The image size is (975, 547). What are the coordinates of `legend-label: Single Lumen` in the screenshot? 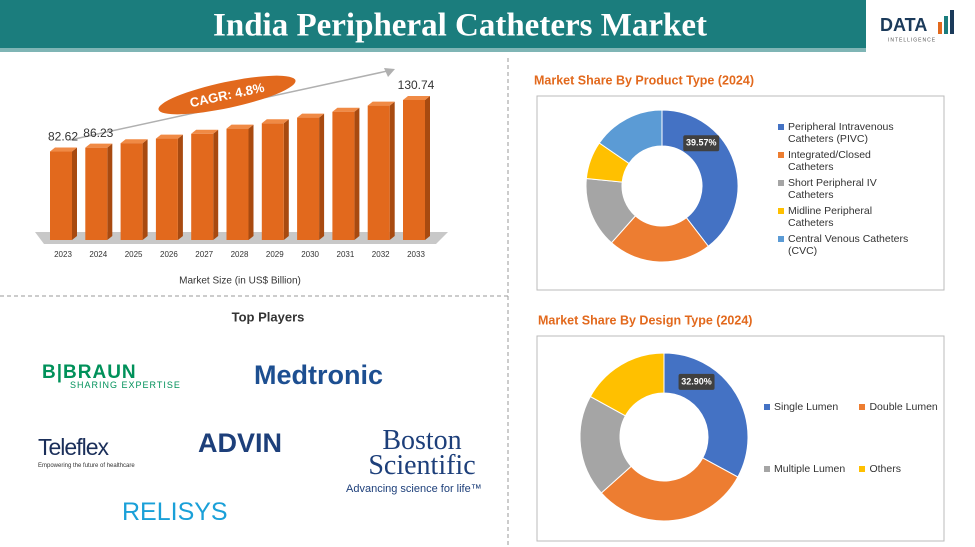 It's located at (806, 407).